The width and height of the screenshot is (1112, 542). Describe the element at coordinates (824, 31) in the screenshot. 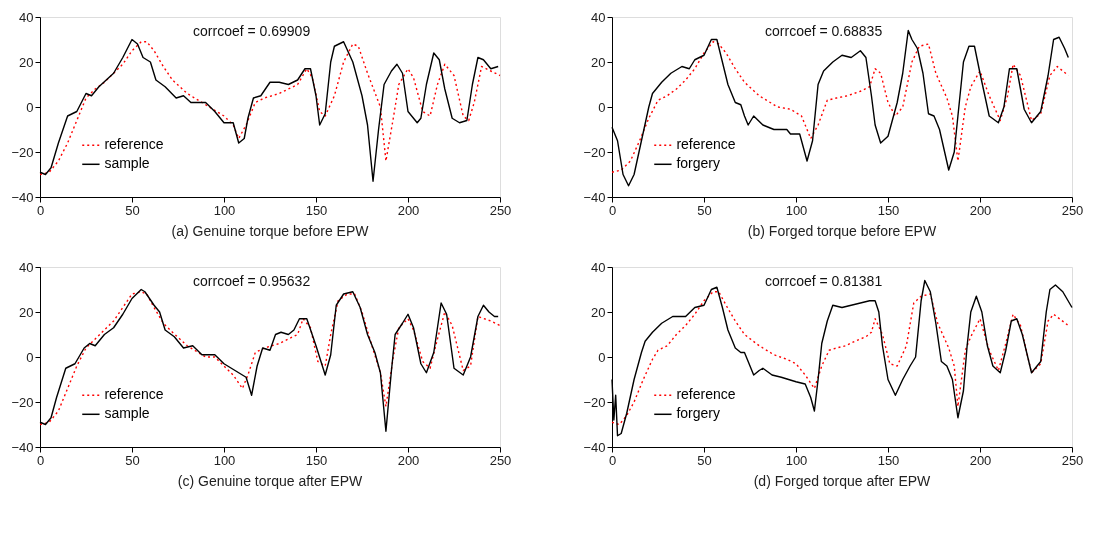

I see `annotation: corrcoef = 0.68835` at that location.